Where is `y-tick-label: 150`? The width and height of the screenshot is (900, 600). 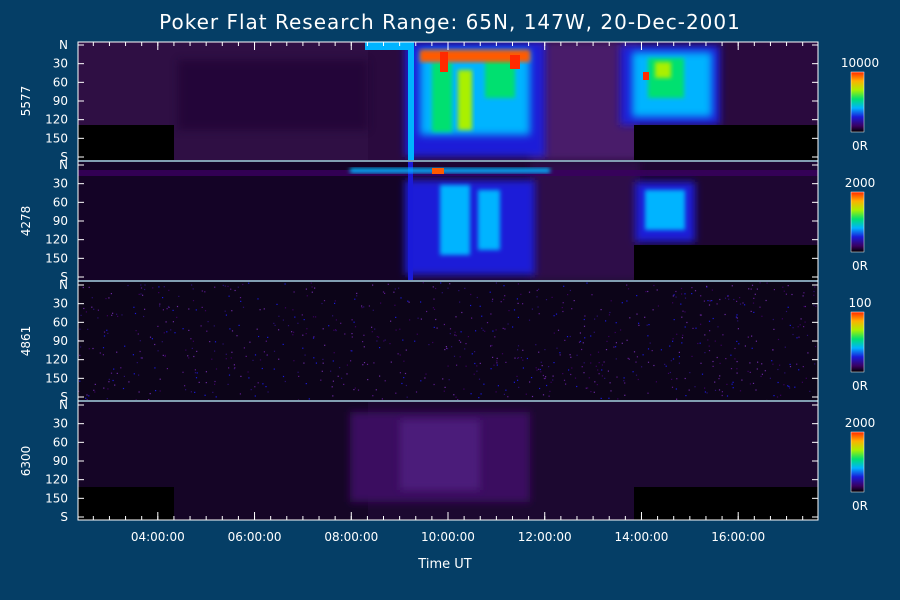 y-tick-label: 150 is located at coordinates (56, 258).